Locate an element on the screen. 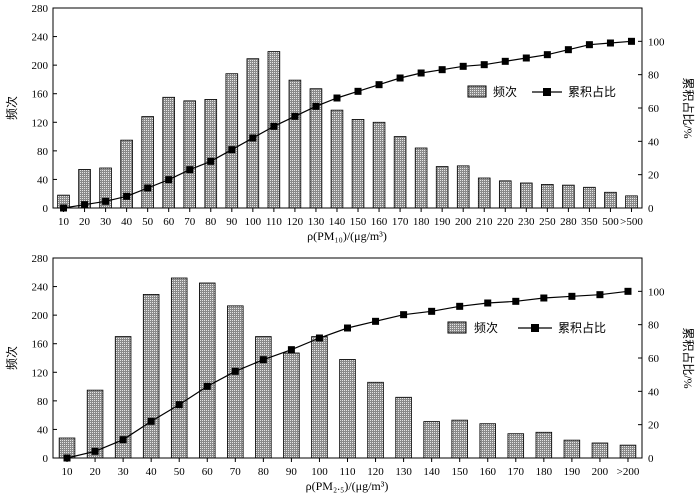 This screenshot has height=496, width=700. right-axis-tick-label: 40 is located at coordinates (654, 392).